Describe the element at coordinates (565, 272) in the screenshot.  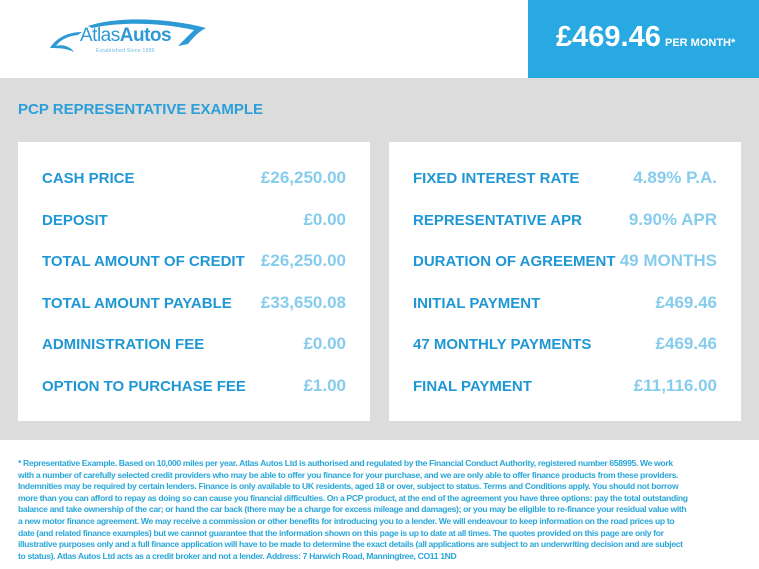
I see `finance-row: DURATION OF AGREEMENT 49 MONTHS` at that location.